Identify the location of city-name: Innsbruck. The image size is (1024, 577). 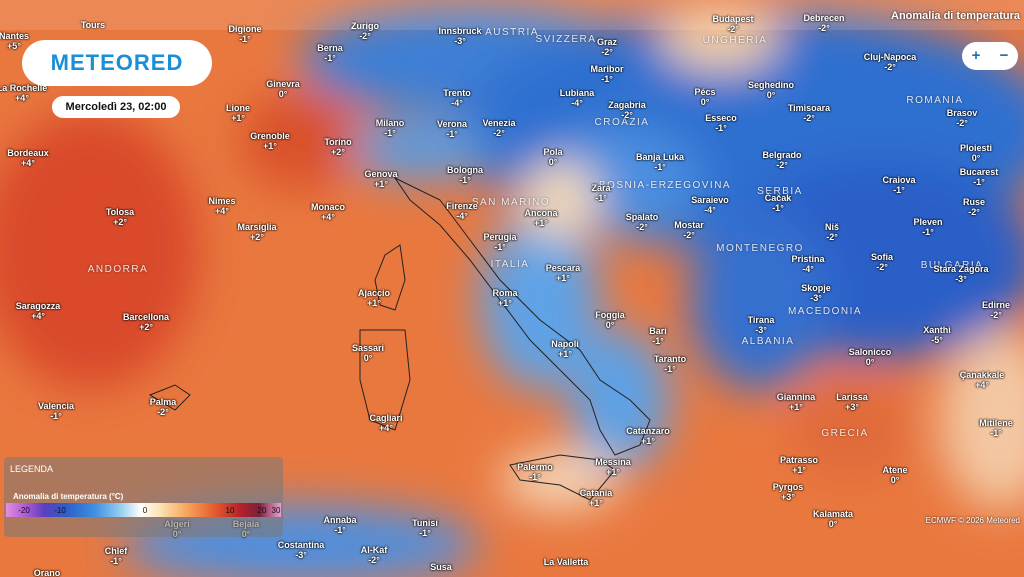
(460, 31).